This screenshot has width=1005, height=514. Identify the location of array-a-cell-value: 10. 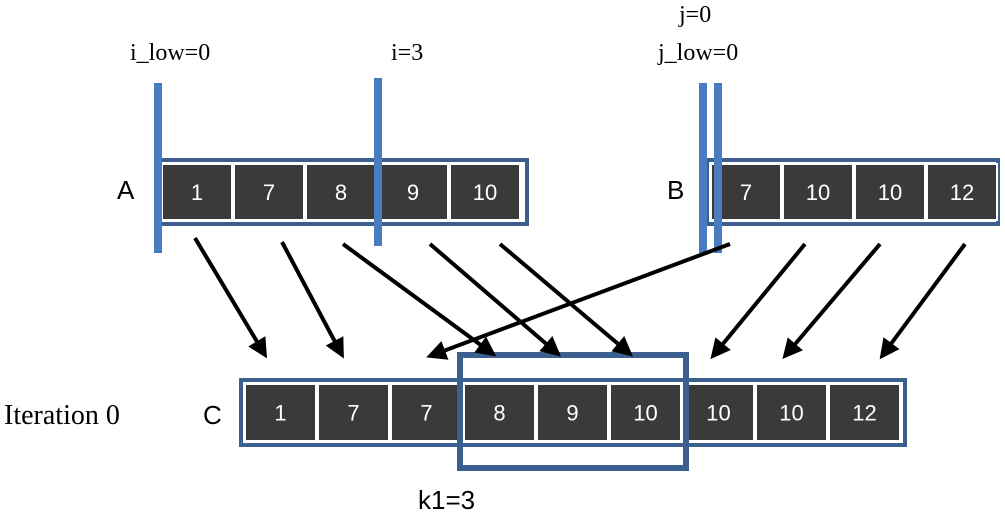
(485, 192).